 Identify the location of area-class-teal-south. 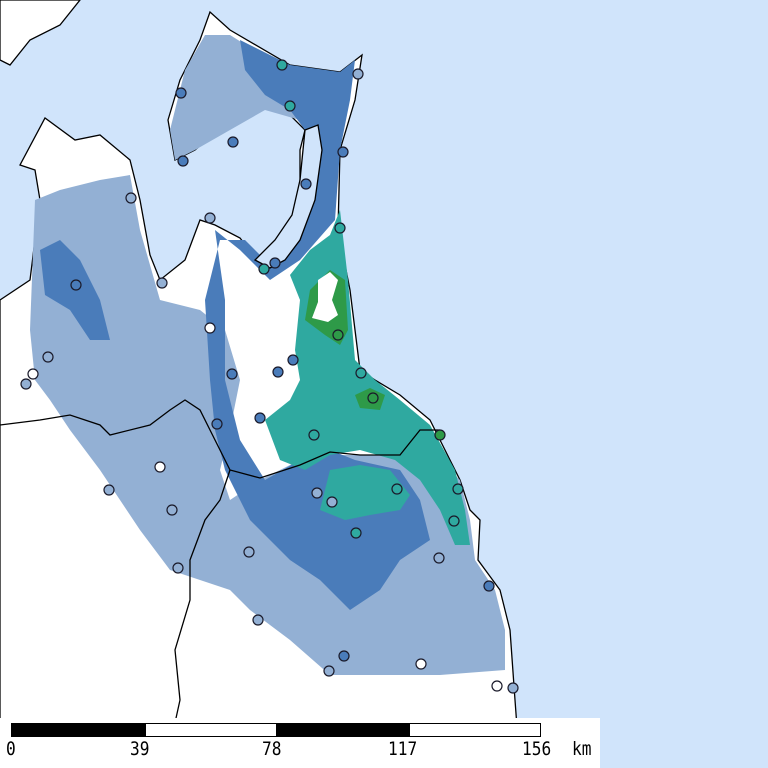
(365, 492).